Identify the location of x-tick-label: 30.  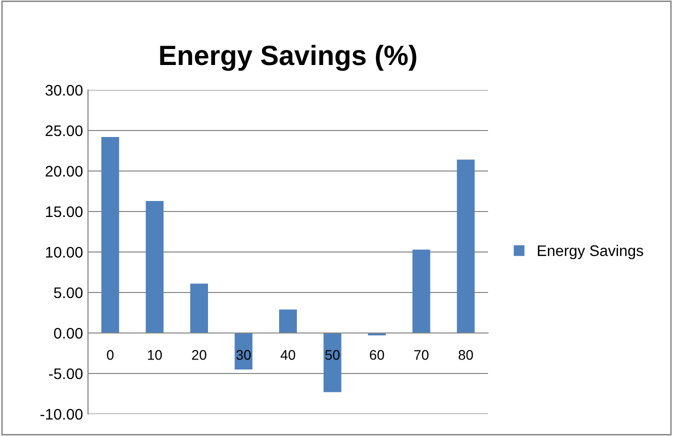
(243, 355).